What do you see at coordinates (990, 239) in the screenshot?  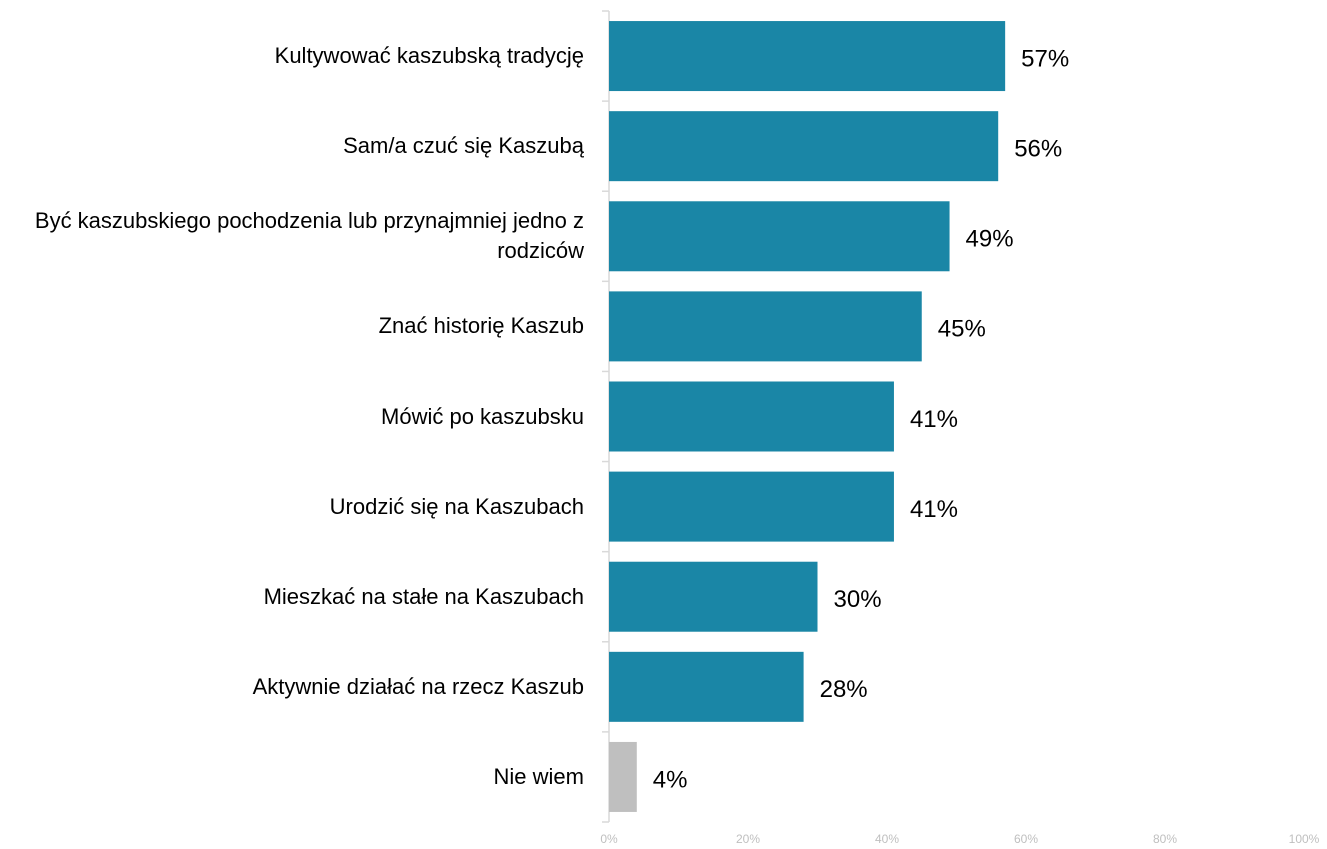 I see `value-label: 49%` at bounding box center [990, 239].